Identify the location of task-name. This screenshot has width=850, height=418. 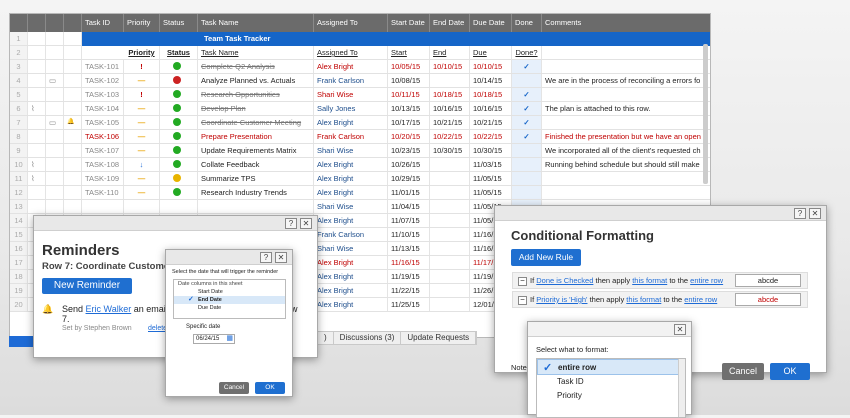
(256, 206).